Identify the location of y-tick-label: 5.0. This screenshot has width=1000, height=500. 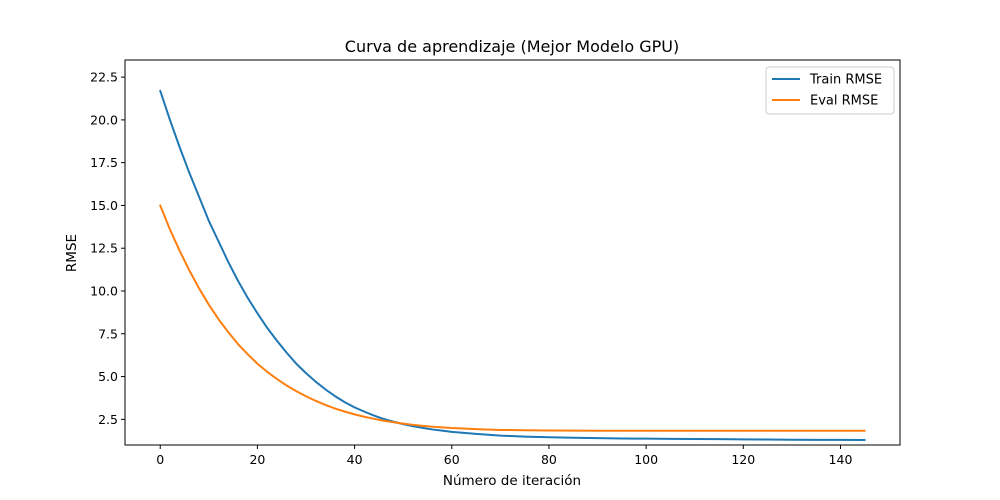
(108, 376).